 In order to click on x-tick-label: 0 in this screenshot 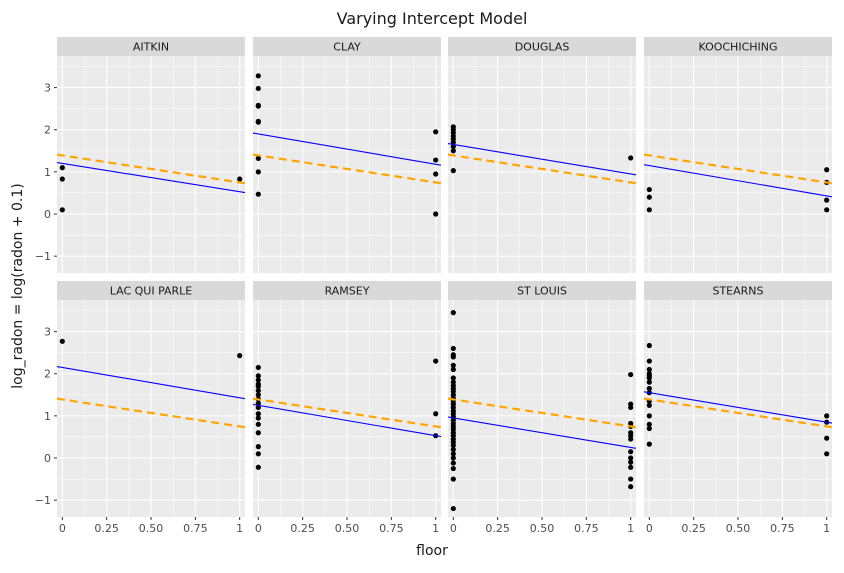, I will do `click(453, 528)`.